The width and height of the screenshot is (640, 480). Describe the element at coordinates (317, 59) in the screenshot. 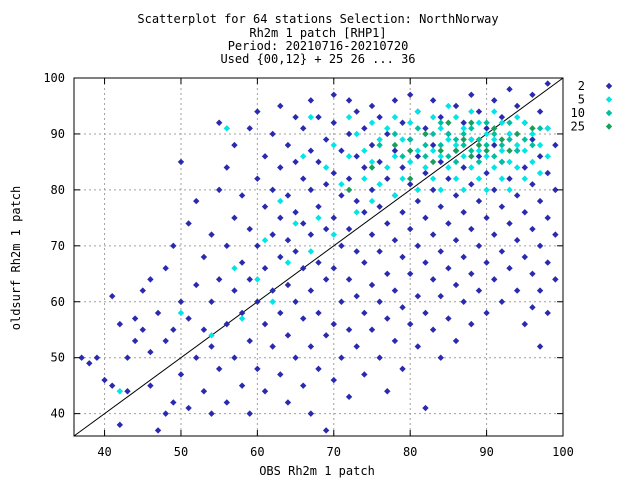

I see `title-line-4: Used {00,12} + 25 26 ... 36` at that location.